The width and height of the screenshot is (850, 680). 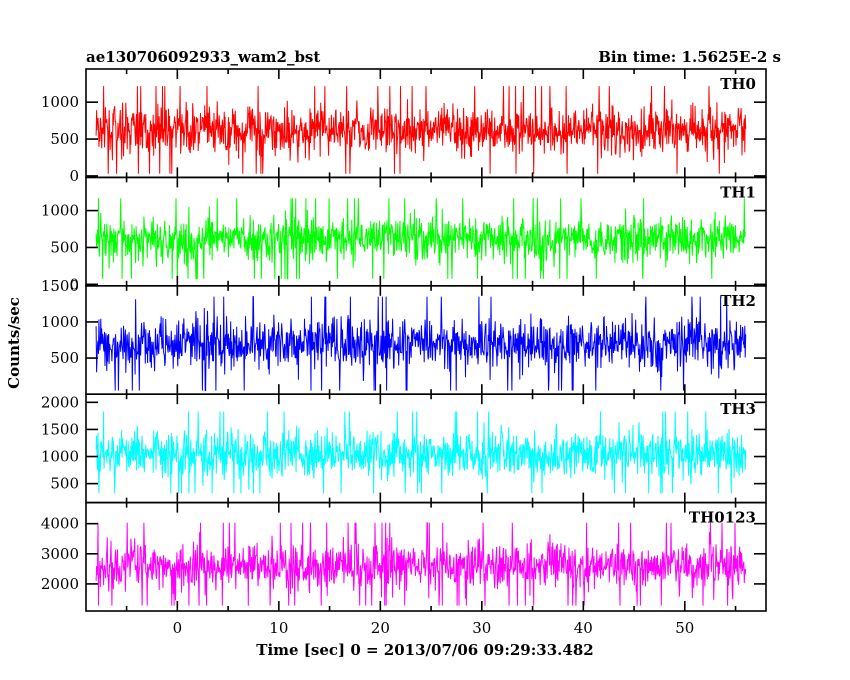 I want to click on y-tick-label: 3000, so click(x=60, y=554).